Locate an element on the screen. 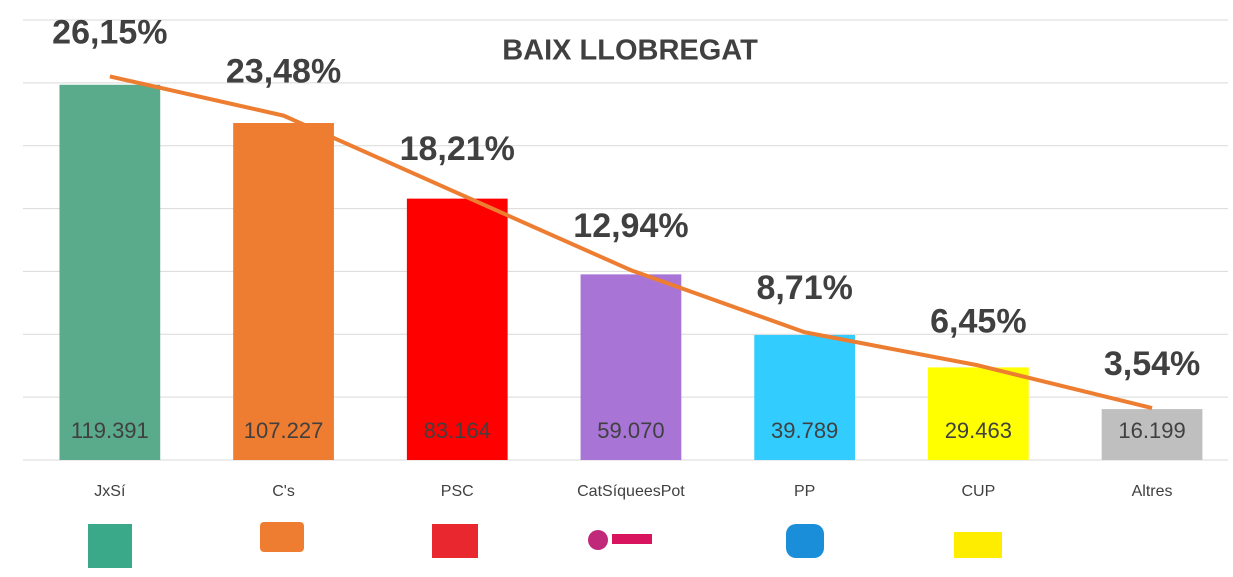 This screenshot has width=1233, height=577. x-tick-label: CUP is located at coordinates (978, 491).